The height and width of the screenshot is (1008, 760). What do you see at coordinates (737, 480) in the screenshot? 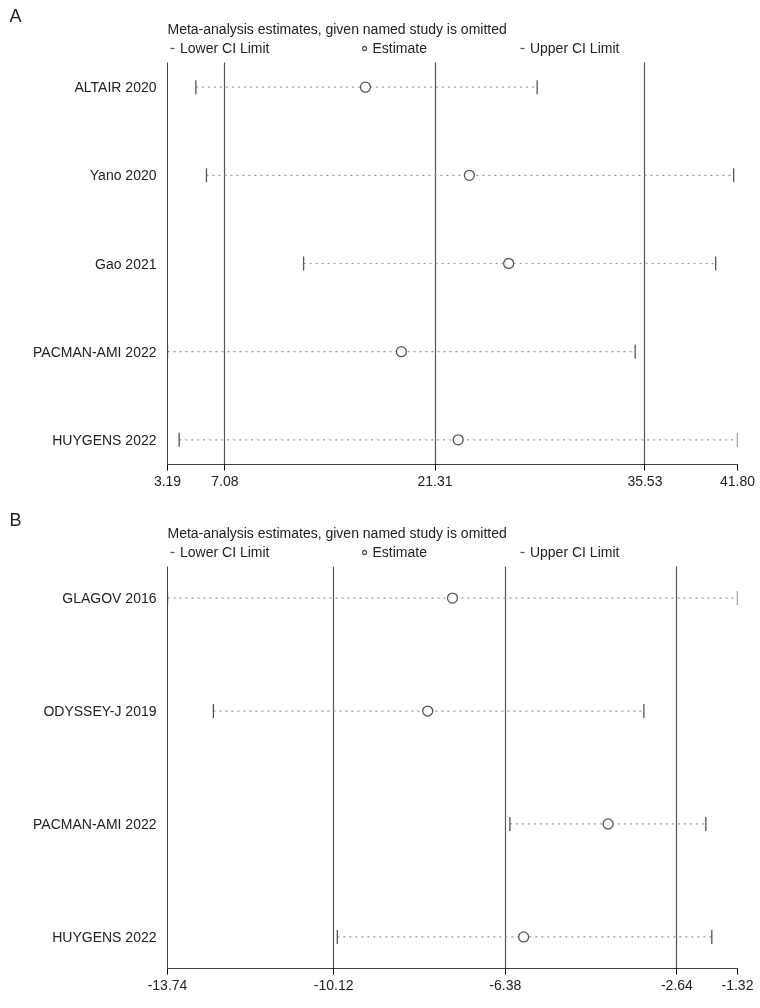
I see `x-tick-label: 41.80` at bounding box center [737, 480].